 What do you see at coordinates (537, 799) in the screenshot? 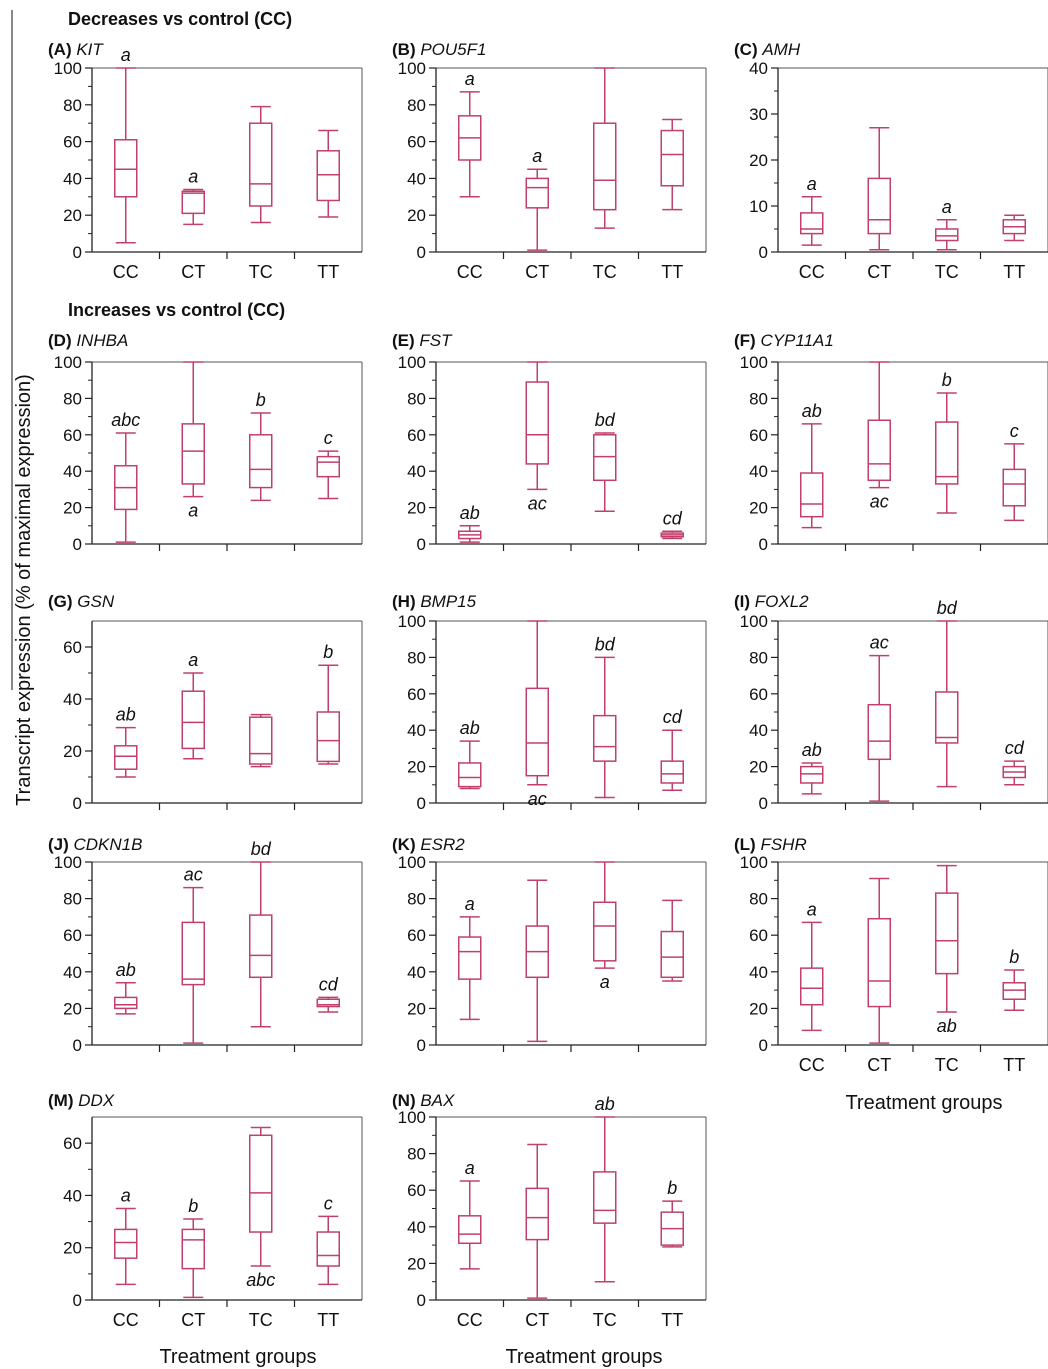
I see `significance-label: ac` at bounding box center [537, 799].